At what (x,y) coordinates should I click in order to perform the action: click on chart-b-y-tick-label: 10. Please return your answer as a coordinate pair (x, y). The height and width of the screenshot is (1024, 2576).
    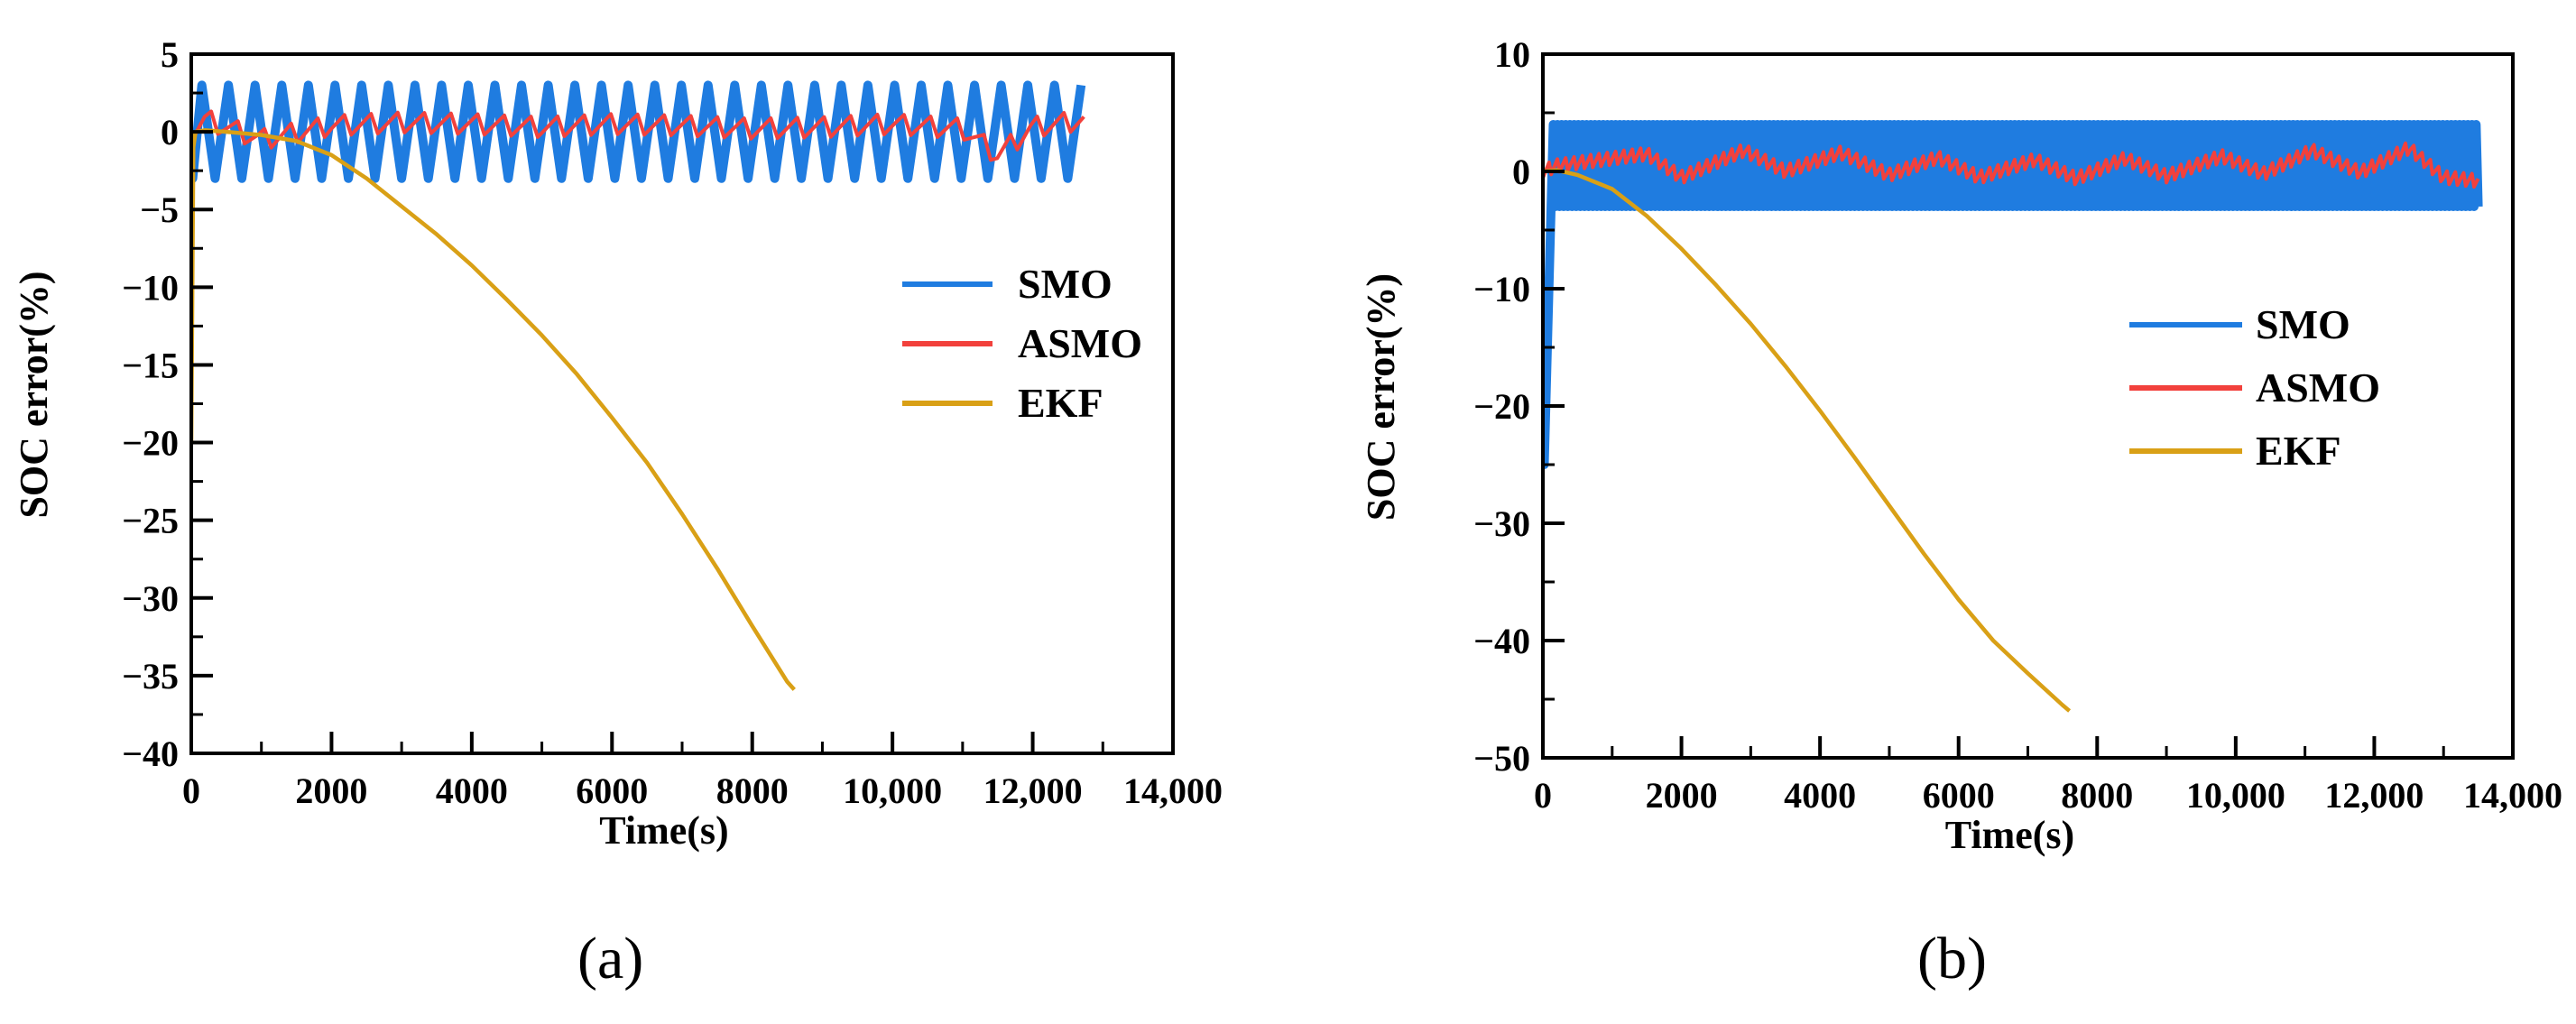
    Looking at the image, I should click on (1512, 54).